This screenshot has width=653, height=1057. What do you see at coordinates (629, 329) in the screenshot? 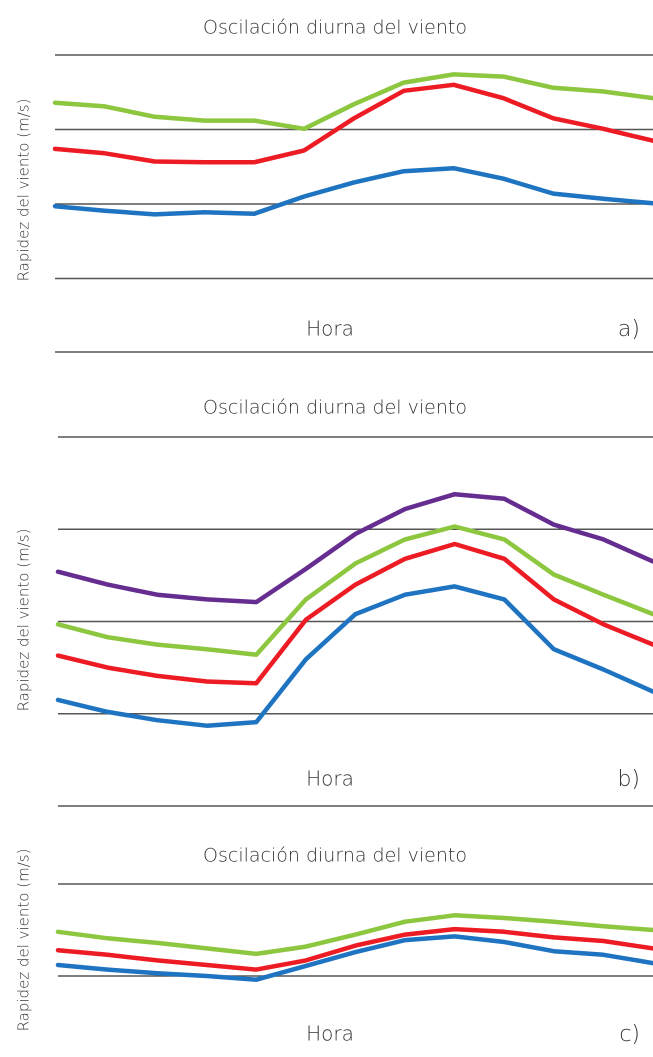
I see `panel-label: a)` at bounding box center [629, 329].